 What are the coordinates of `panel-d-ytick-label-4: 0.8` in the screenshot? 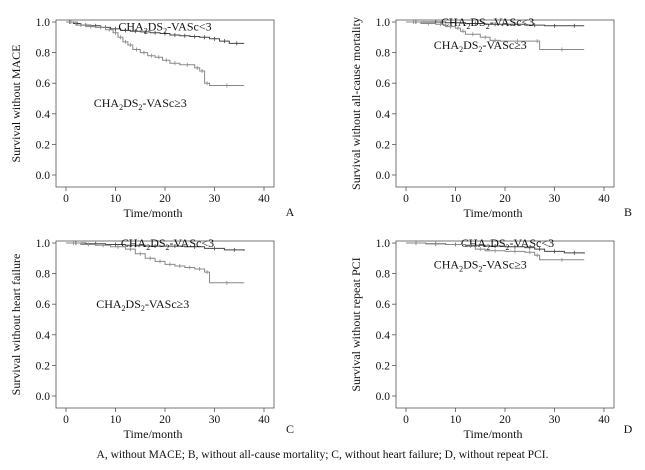 It's located at (383, 275).